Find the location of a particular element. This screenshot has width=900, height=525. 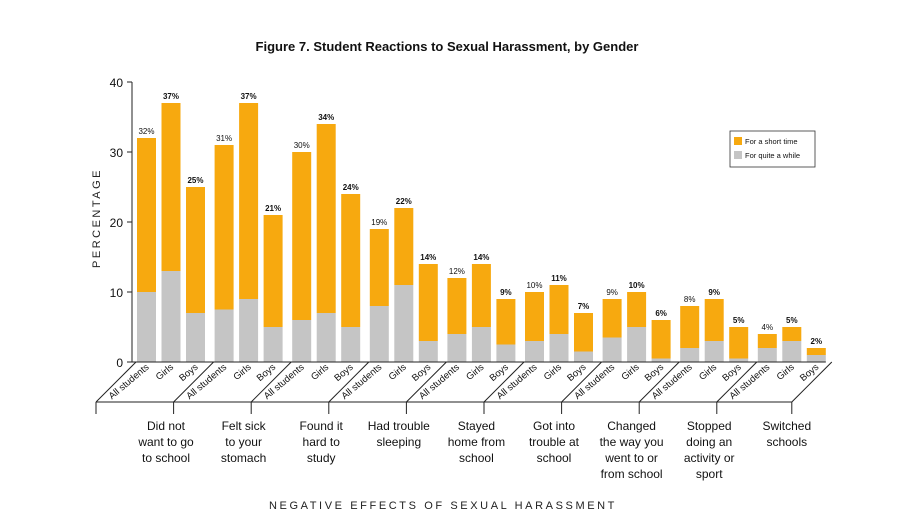

x-category-label: Stopped is located at coordinates (709, 426).